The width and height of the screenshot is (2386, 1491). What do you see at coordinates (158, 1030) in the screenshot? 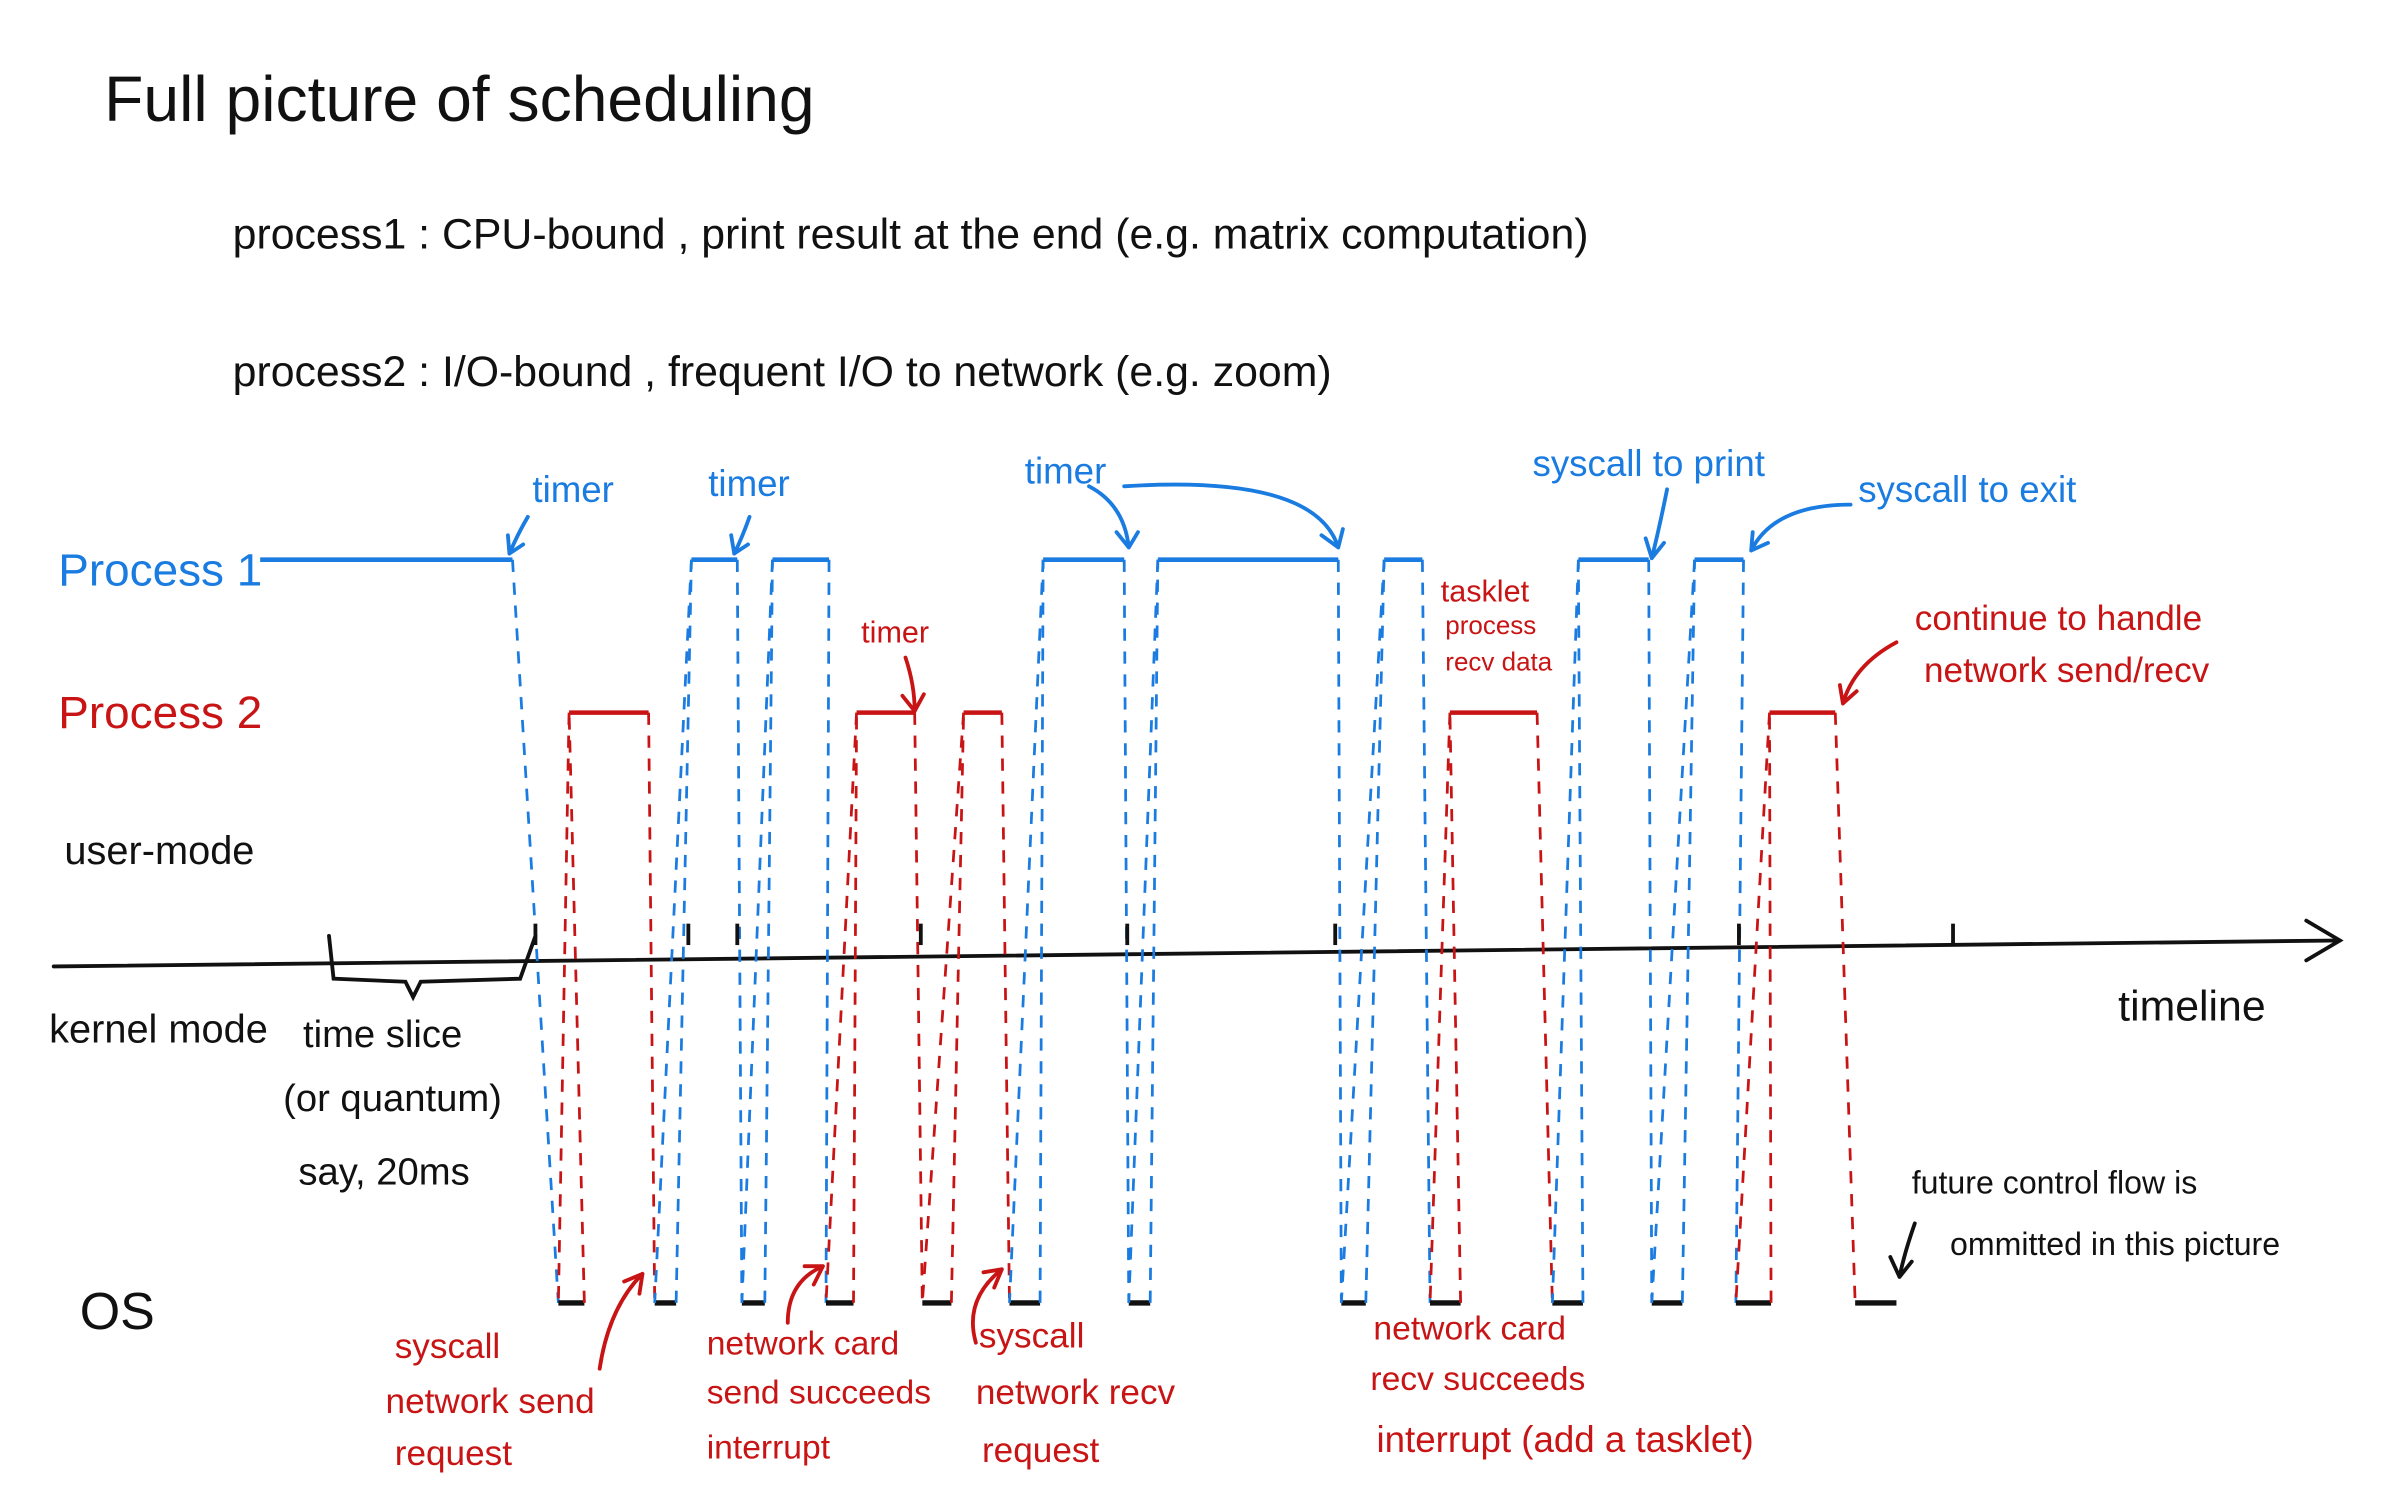
I see `lane-label: kernel mode` at bounding box center [158, 1030].